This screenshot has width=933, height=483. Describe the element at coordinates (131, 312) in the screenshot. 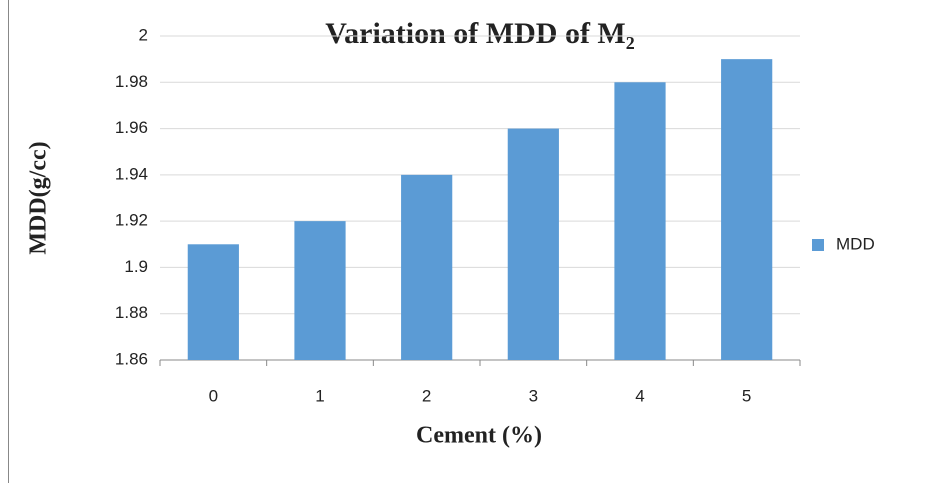

I see `y-tick-label: 1.88` at that location.